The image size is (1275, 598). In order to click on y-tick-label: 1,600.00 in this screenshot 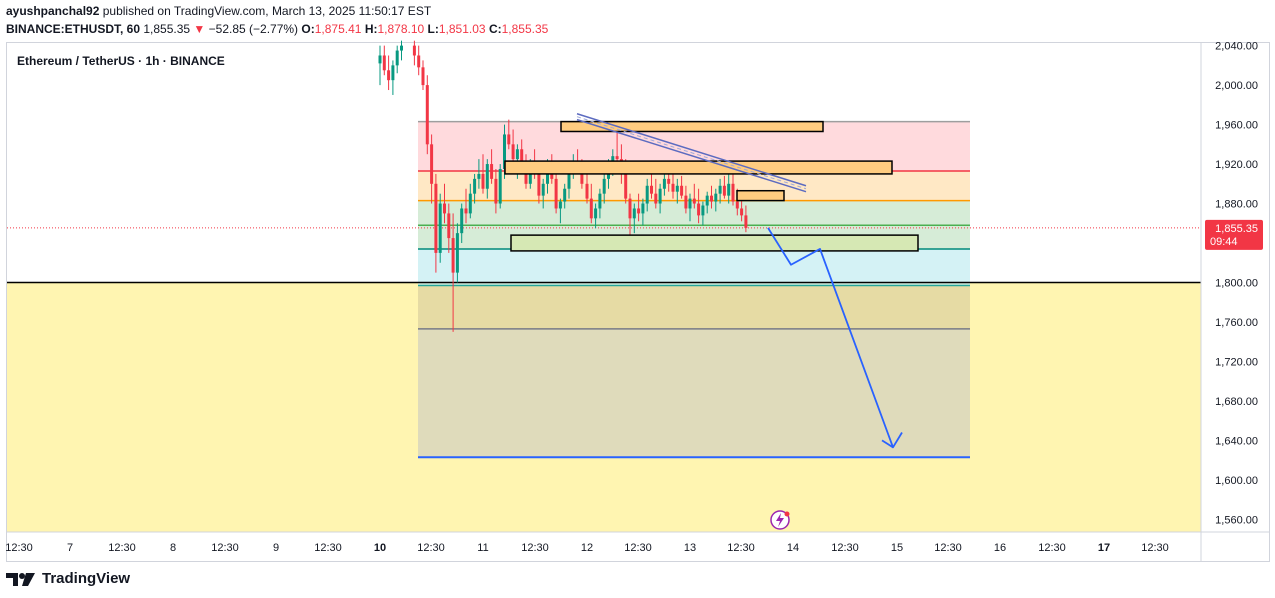, I will do `click(1236, 481)`.